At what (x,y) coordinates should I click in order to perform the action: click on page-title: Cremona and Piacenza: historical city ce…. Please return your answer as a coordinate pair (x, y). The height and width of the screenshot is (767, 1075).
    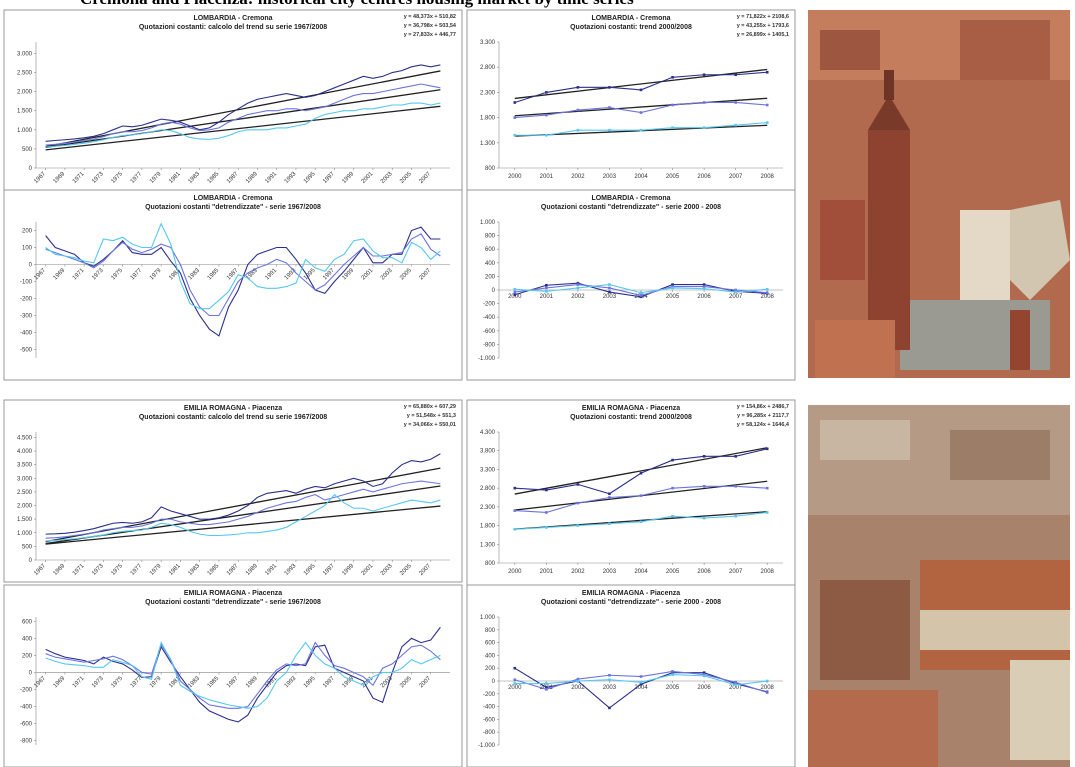
    Looking at the image, I should click on (357, 4).